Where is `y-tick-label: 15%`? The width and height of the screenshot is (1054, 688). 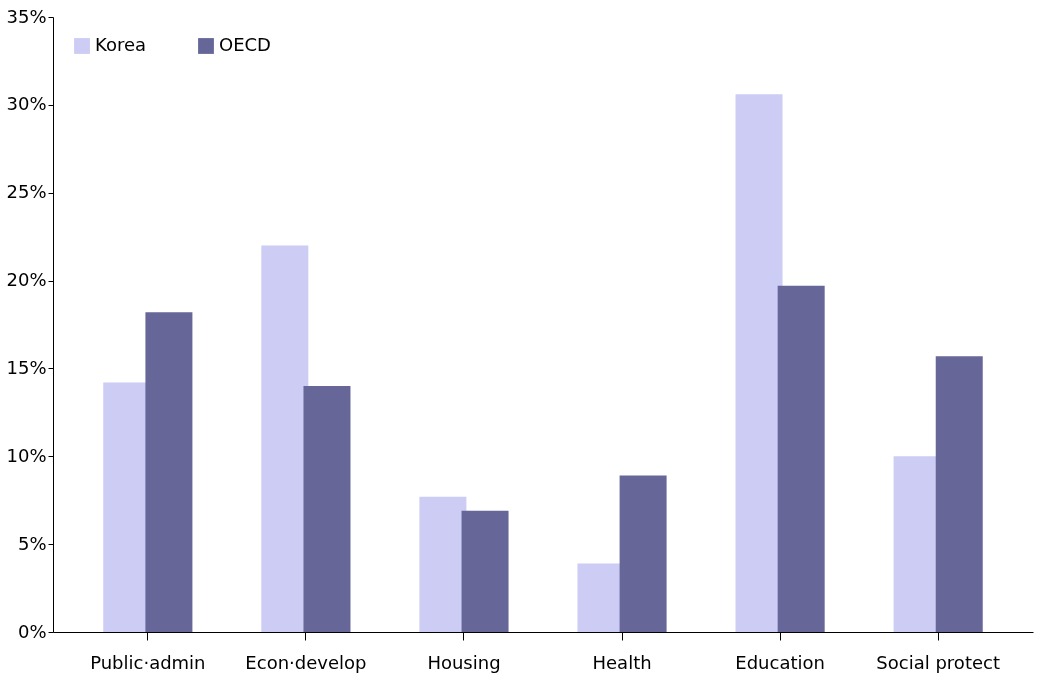 y-tick-label: 15% is located at coordinates (26, 367).